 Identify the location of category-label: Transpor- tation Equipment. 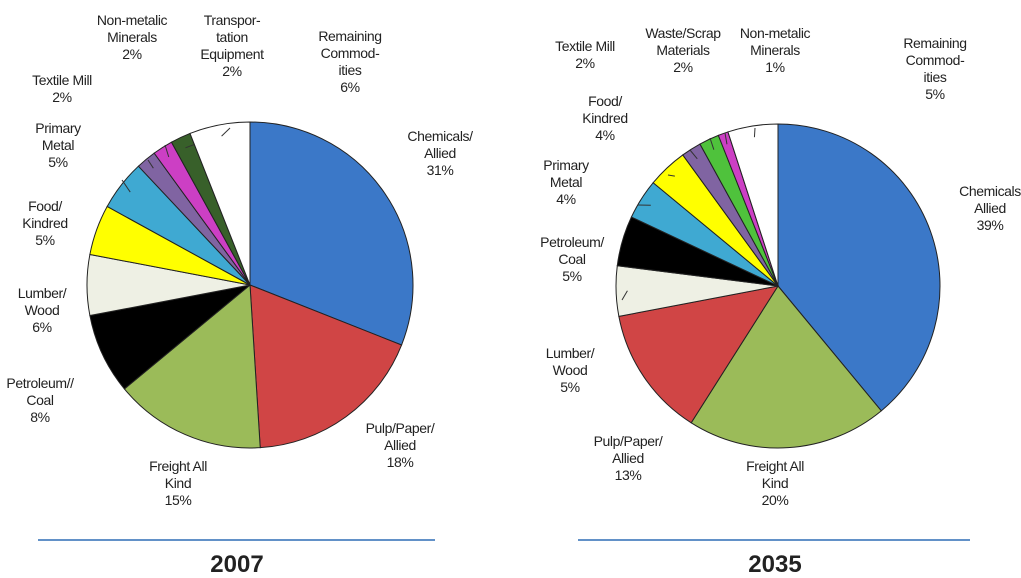
(232, 37).